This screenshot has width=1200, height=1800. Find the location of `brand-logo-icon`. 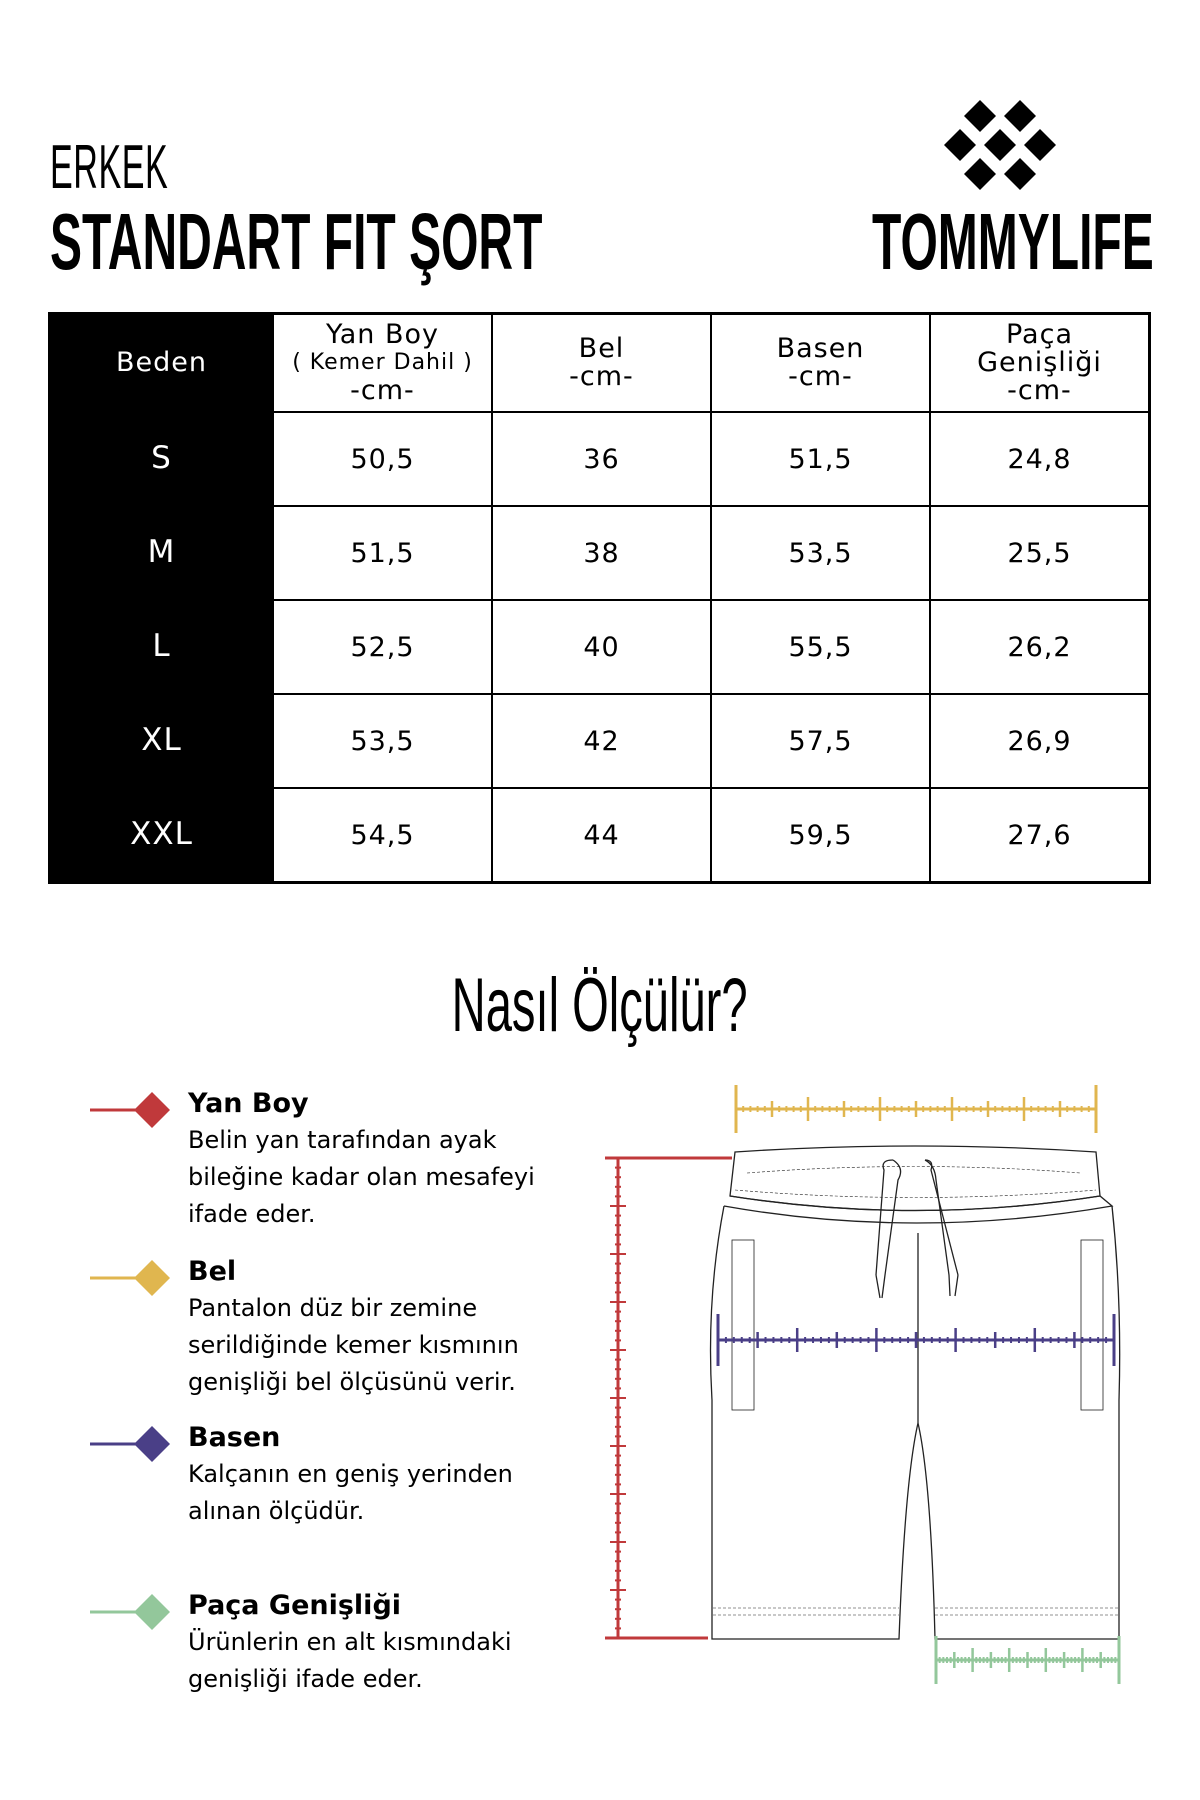

brand-logo-icon is located at coordinates (1000, 145).